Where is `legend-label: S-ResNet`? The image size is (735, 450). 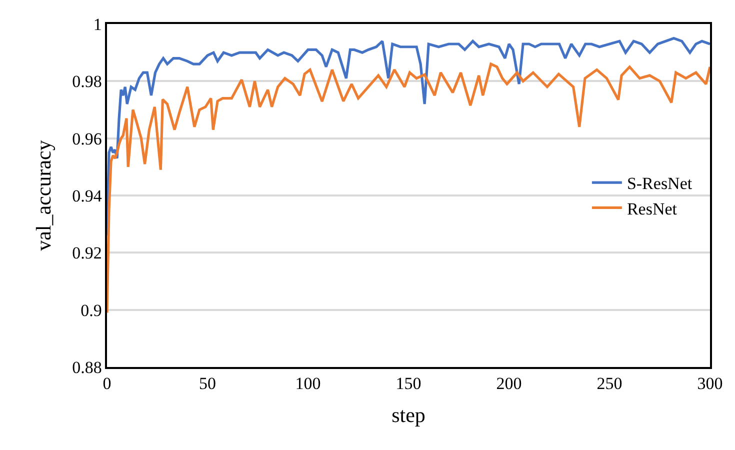
legend-label: S-ResNet is located at coordinates (659, 184).